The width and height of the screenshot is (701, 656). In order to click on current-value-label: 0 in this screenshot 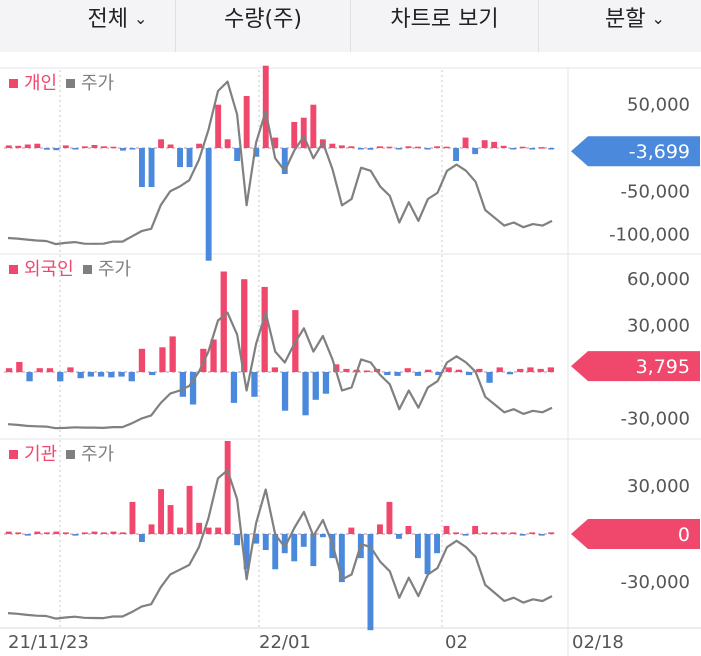, I will do `click(684, 535)`.